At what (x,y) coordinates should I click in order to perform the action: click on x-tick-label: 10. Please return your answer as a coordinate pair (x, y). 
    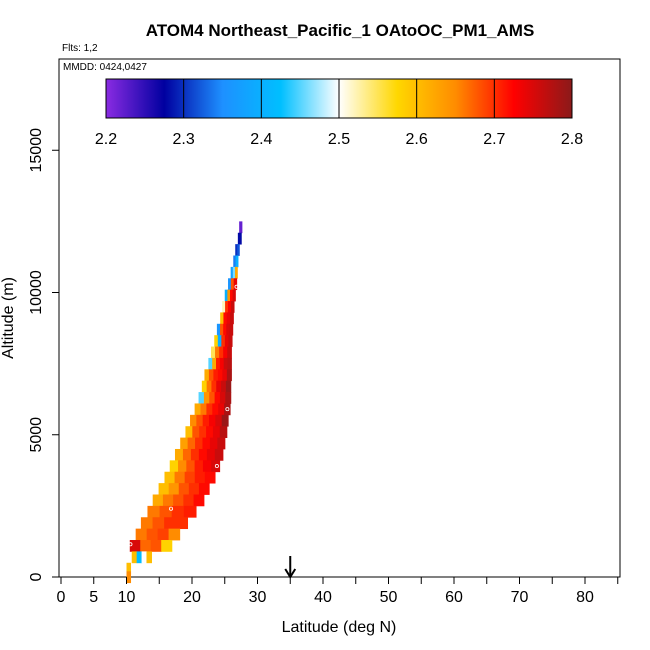
    Looking at the image, I should click on (127, 597).